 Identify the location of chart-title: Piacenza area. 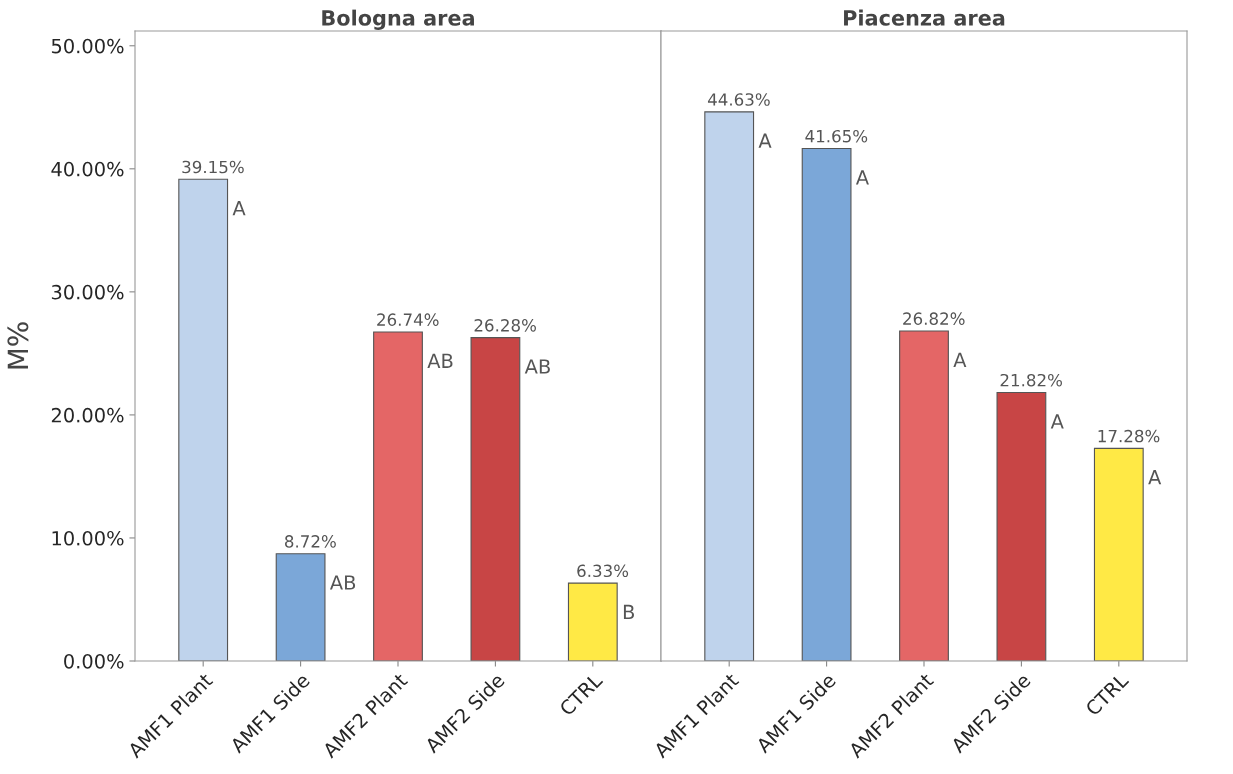
(924, 17).